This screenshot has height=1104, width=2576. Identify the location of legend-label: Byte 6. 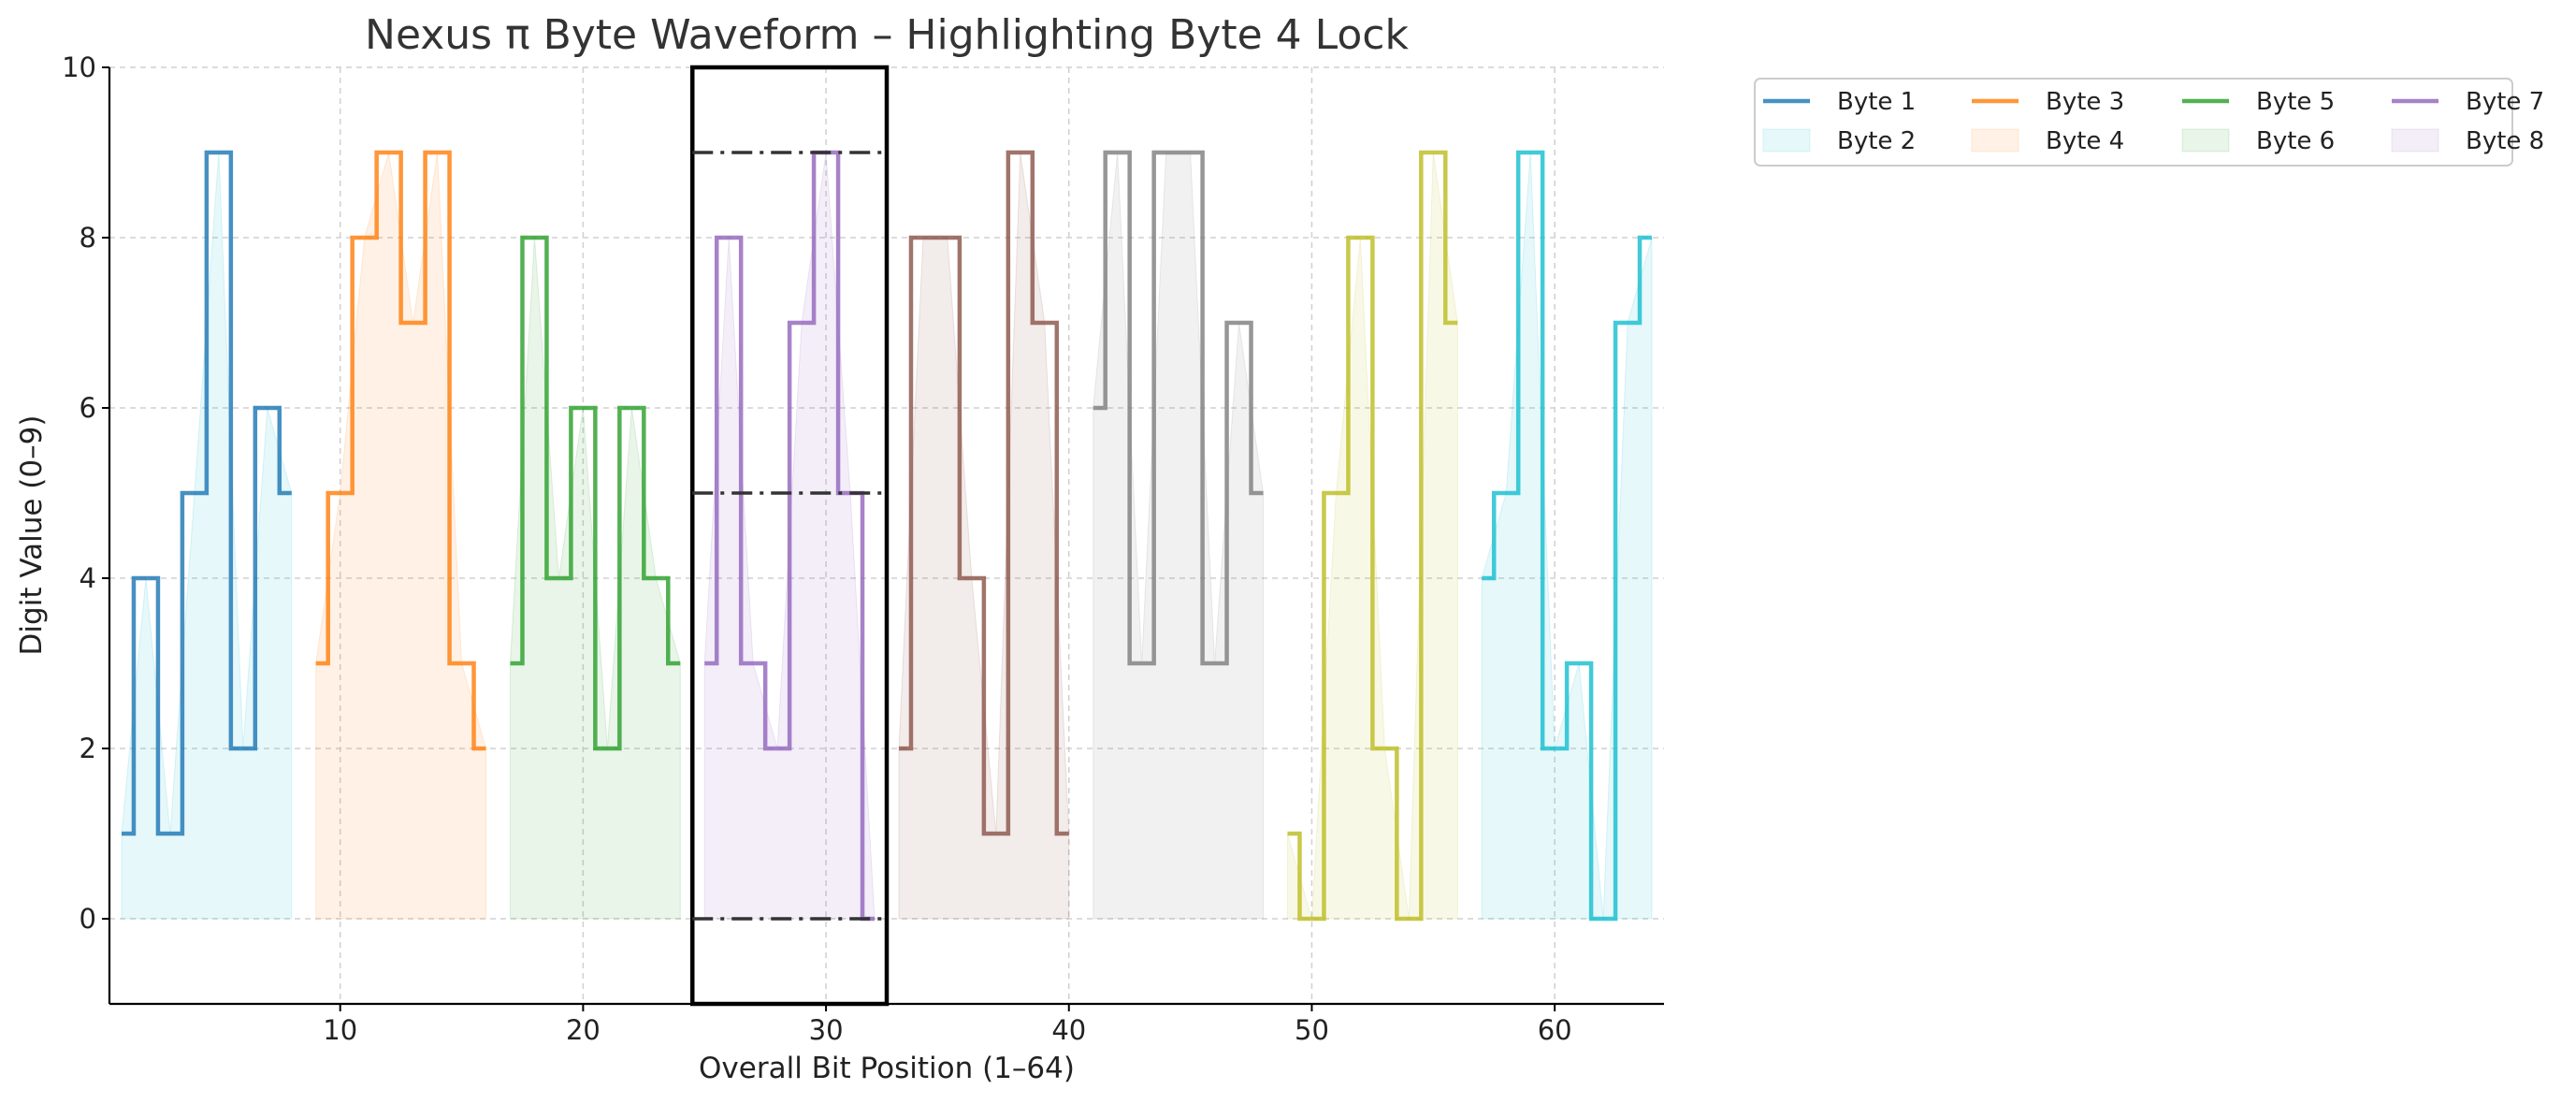
(2295, 141).